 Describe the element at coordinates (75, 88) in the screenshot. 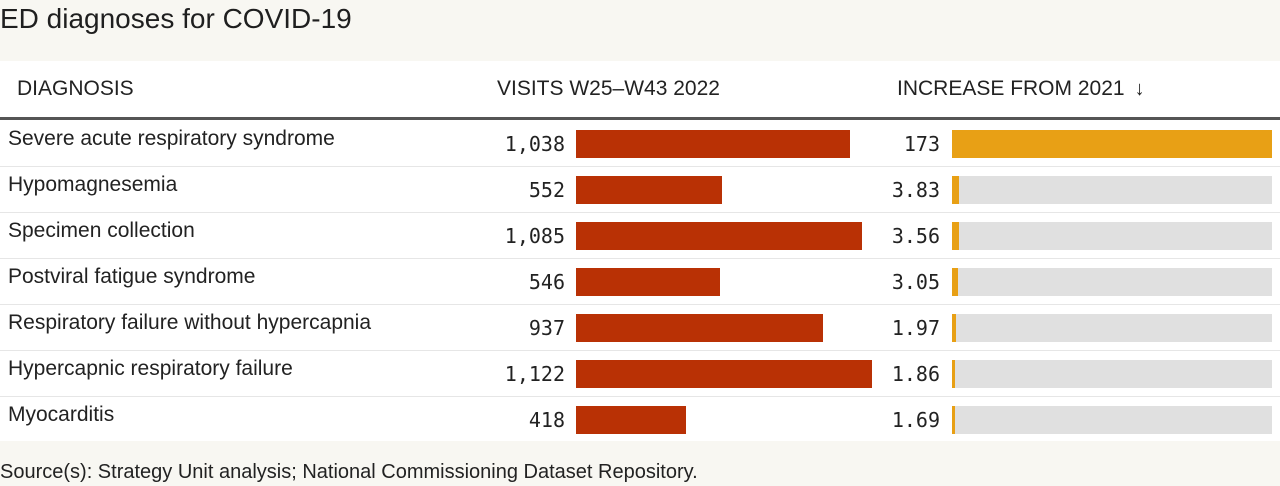

I see `column-header-diagnosis: DIAGNOSIS` at that location.